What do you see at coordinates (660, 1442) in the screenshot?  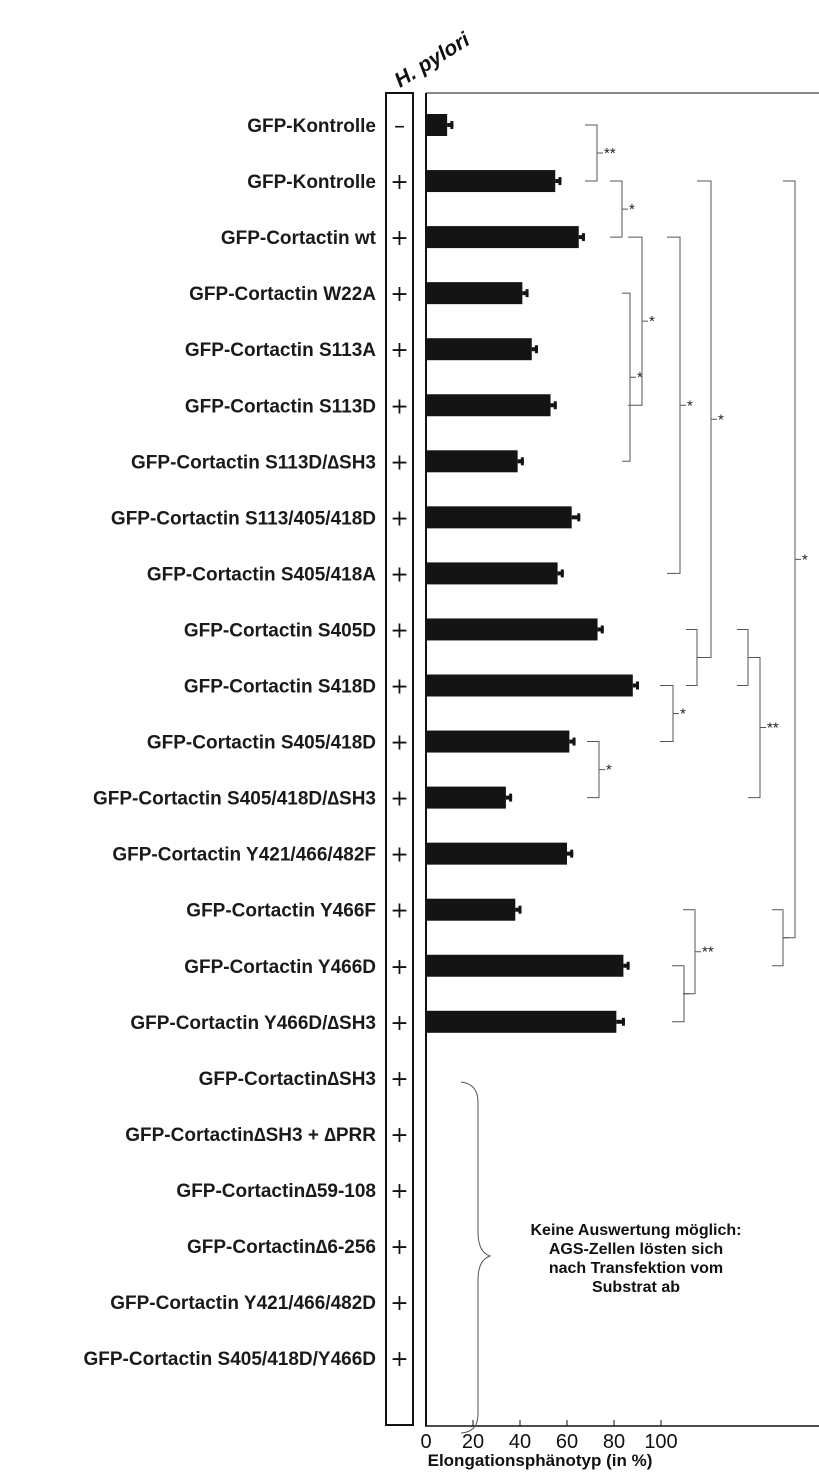 I see `x-tick-label: 100` at bounding box center [660, 1442].